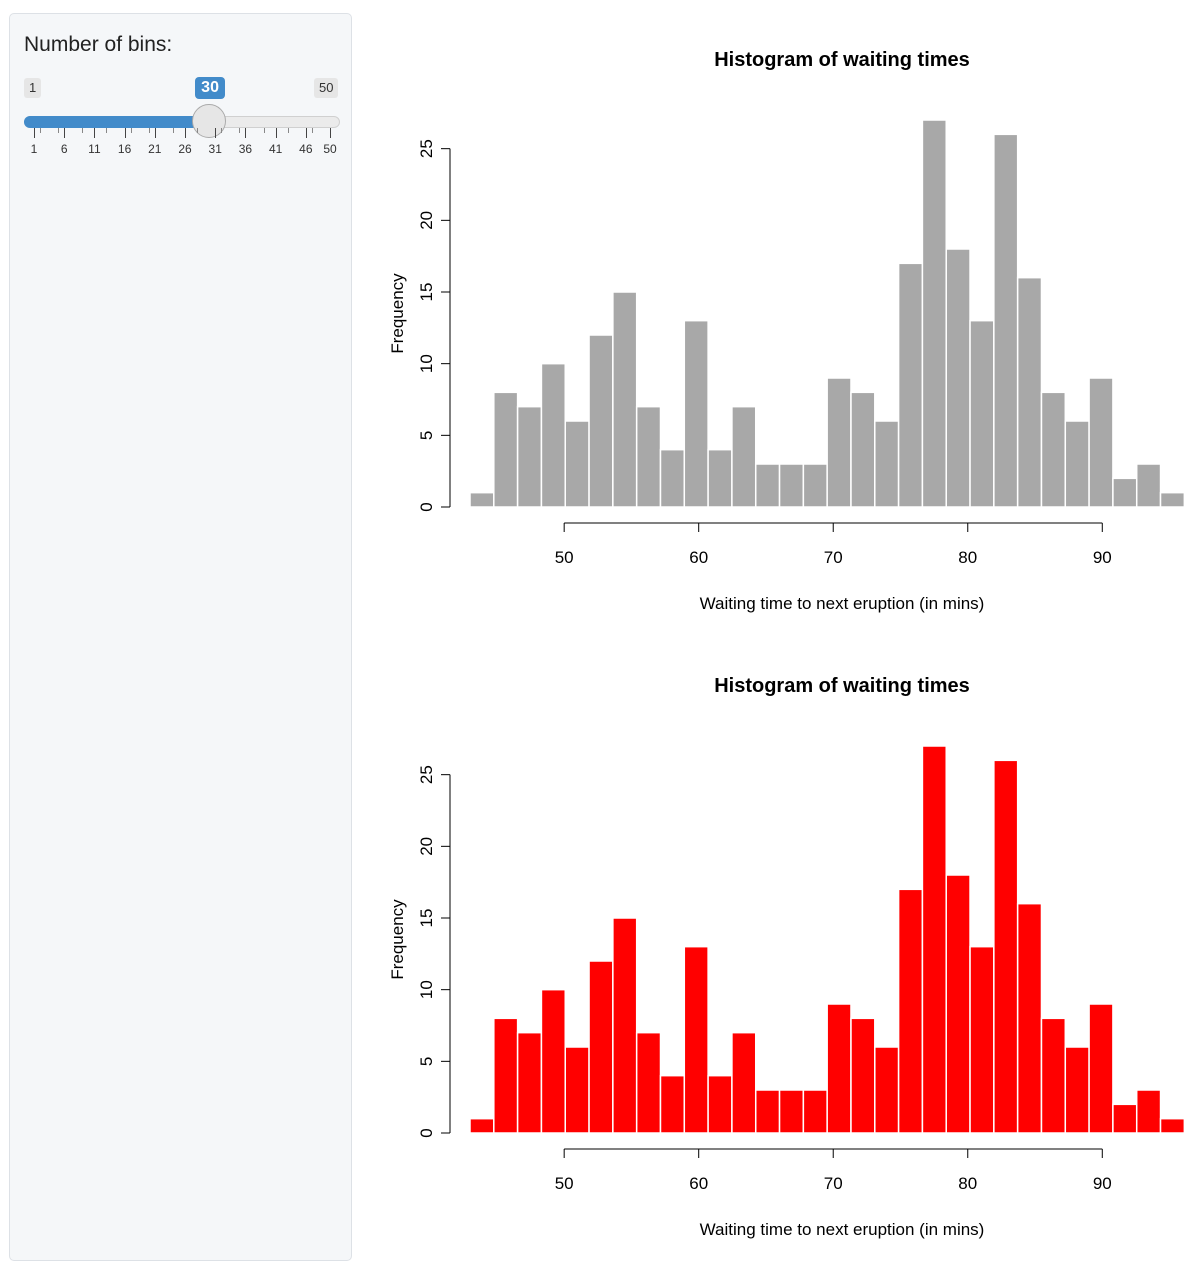 This screenshot has height=1276, width=1200. Describe the element at coordinates (426, 363) in the screenshot. I see `y-tick-label: 10` at that location.